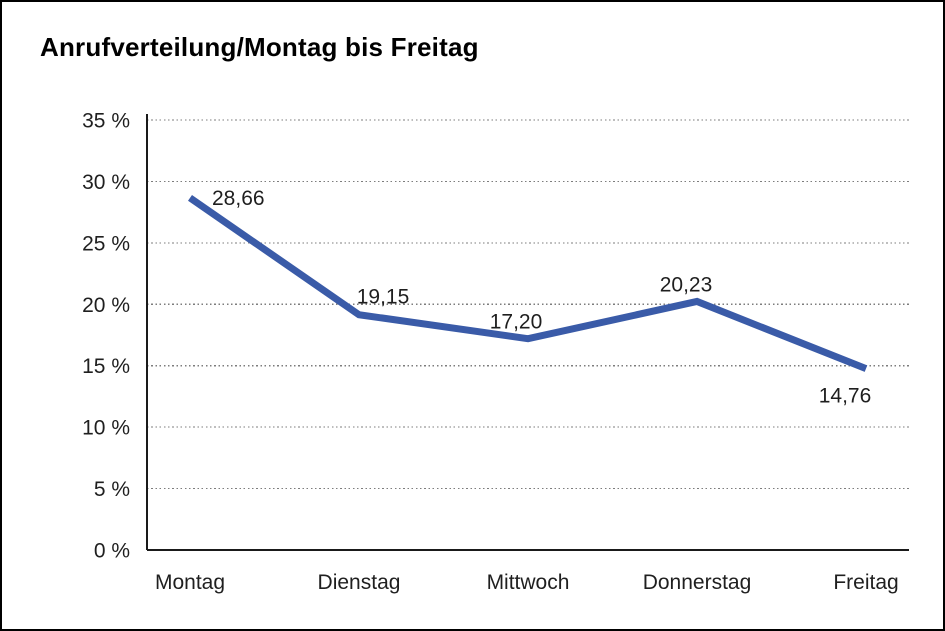  Describe the element at coordinates (359, 582) in the screenshot. I see `x-tick-label: Dienstag` at that location.